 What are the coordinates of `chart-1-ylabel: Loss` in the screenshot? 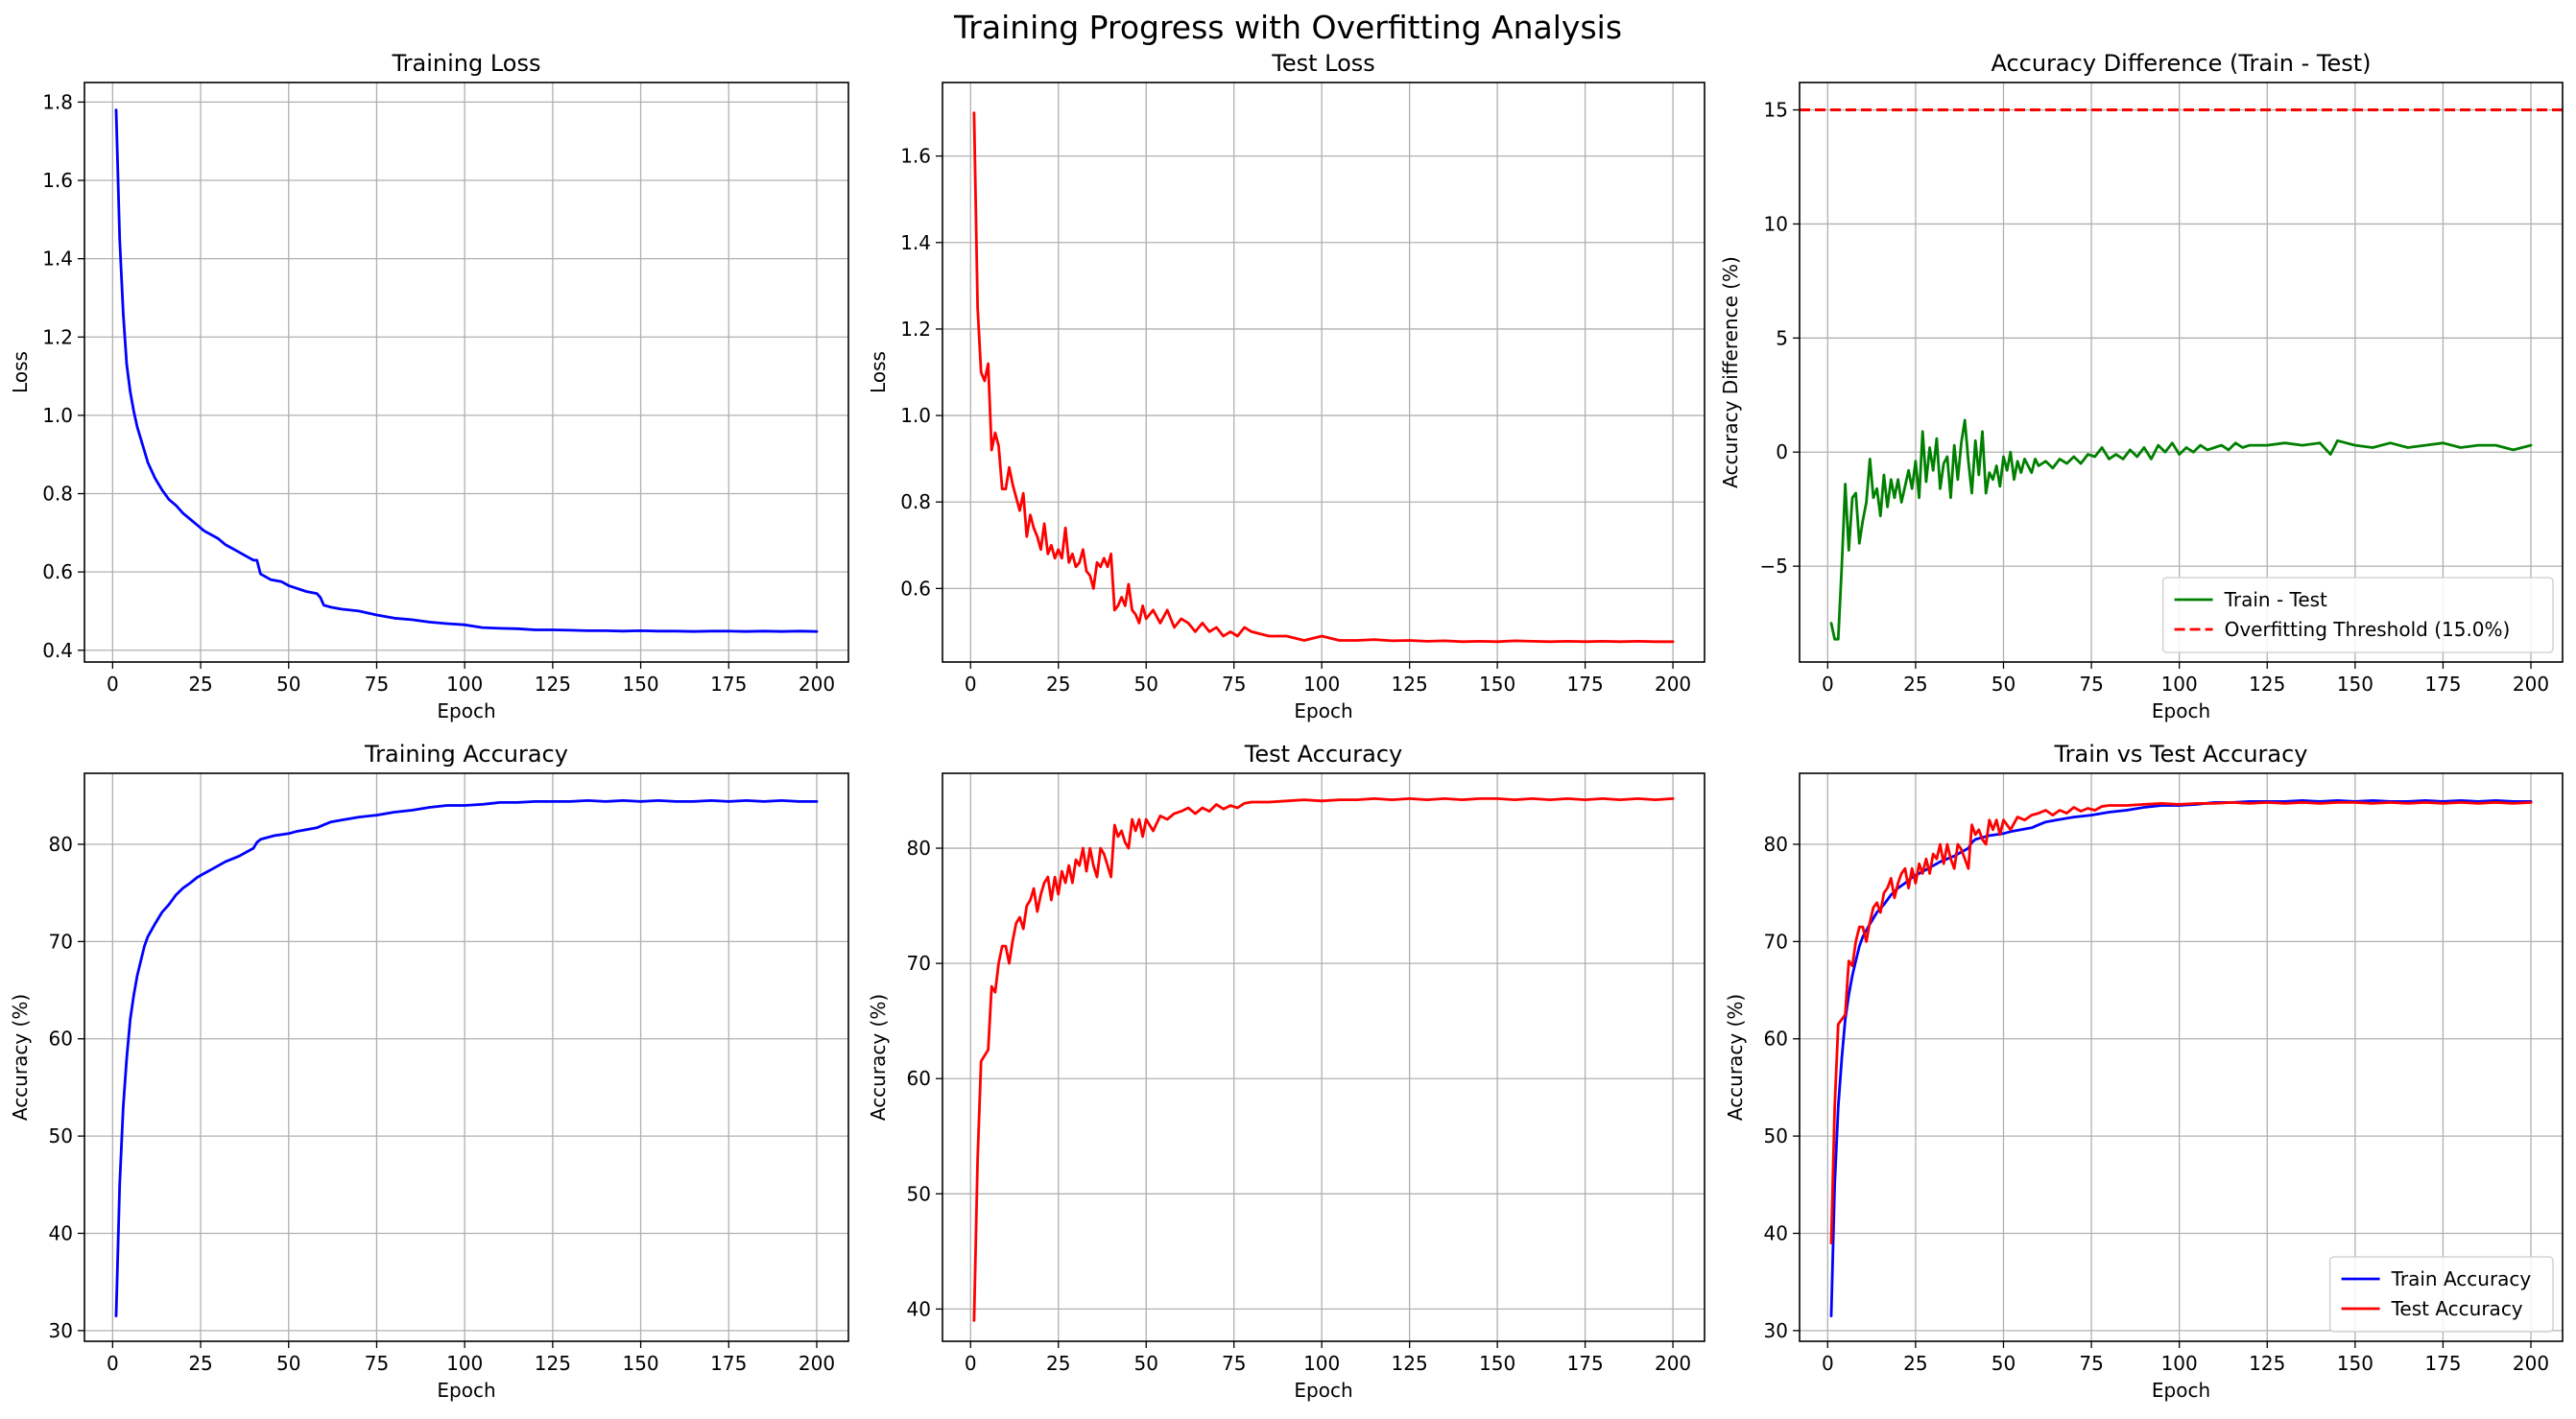 It's located at (20, 372).